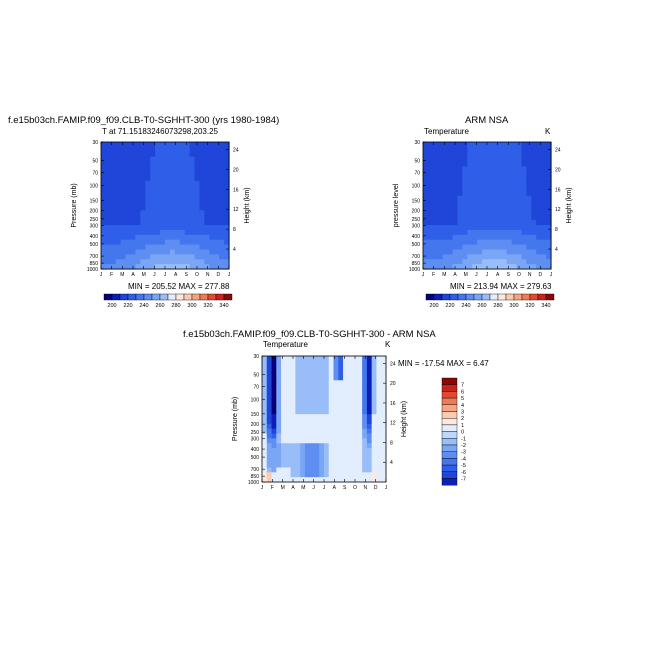  I want to click on y-tick-label: 250, so click(416, 220).